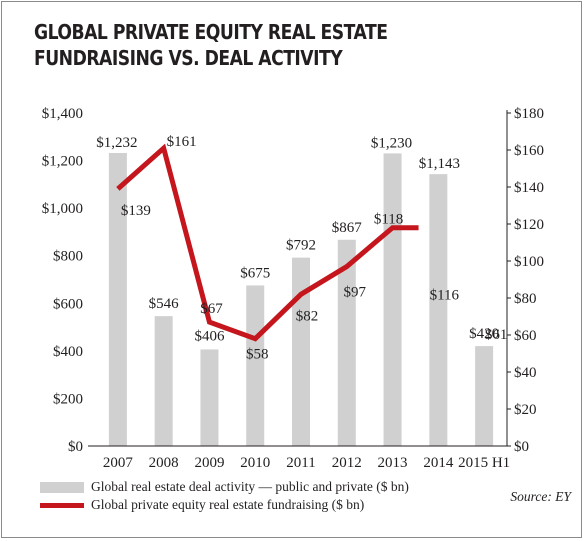  Describe the element at coordinates (391, 143) in the screenshot. I see `bar-value-label: $1,230` at that location.